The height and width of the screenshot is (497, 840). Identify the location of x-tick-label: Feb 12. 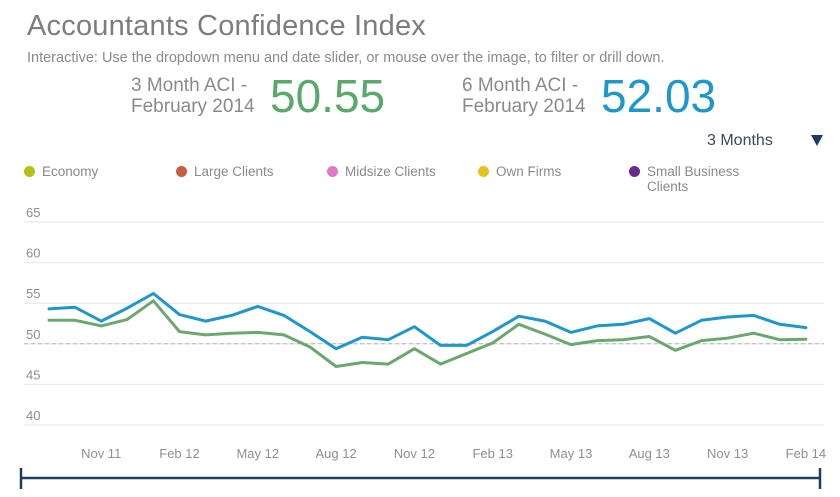
(179, 453).